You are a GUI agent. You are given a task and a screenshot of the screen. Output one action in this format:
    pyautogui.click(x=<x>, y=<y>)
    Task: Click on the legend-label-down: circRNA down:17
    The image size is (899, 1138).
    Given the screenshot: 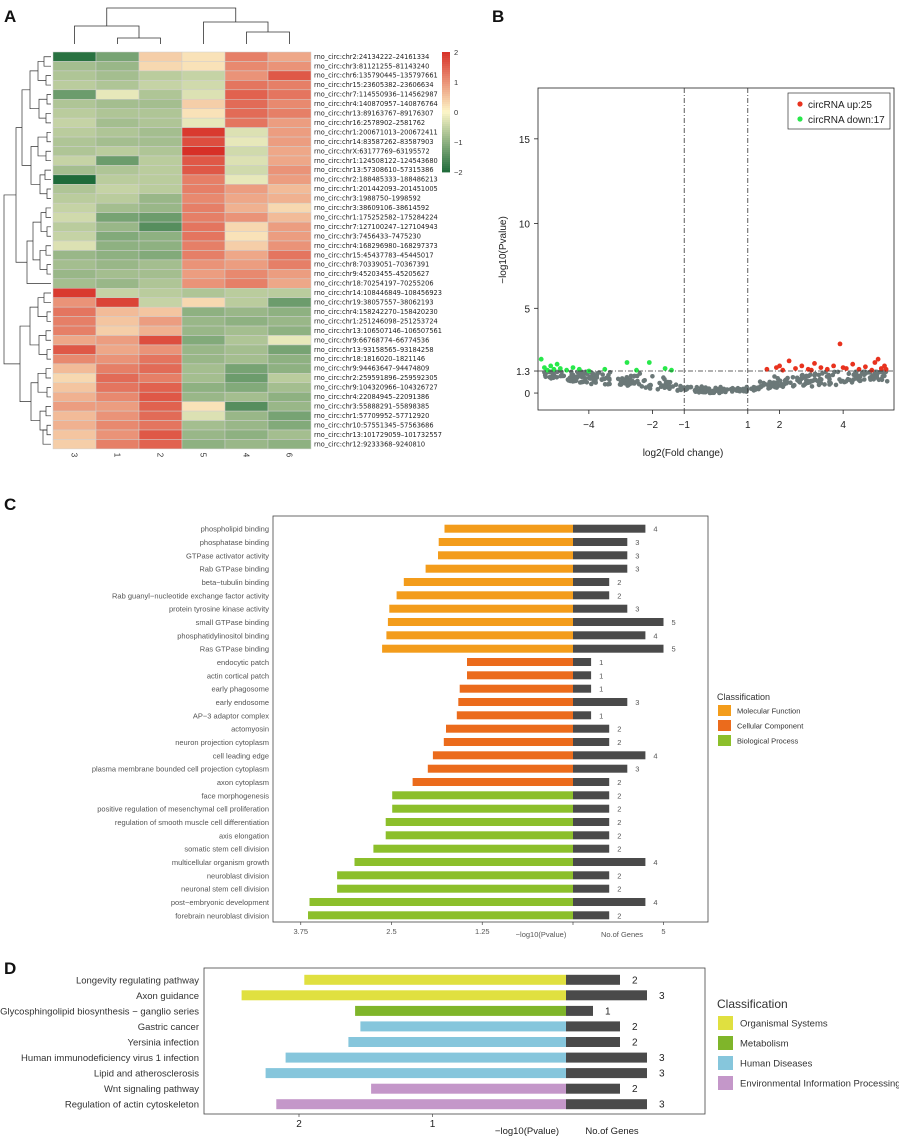 What is the action you would take?
    pyautogui.click(x=846, y=120)
    